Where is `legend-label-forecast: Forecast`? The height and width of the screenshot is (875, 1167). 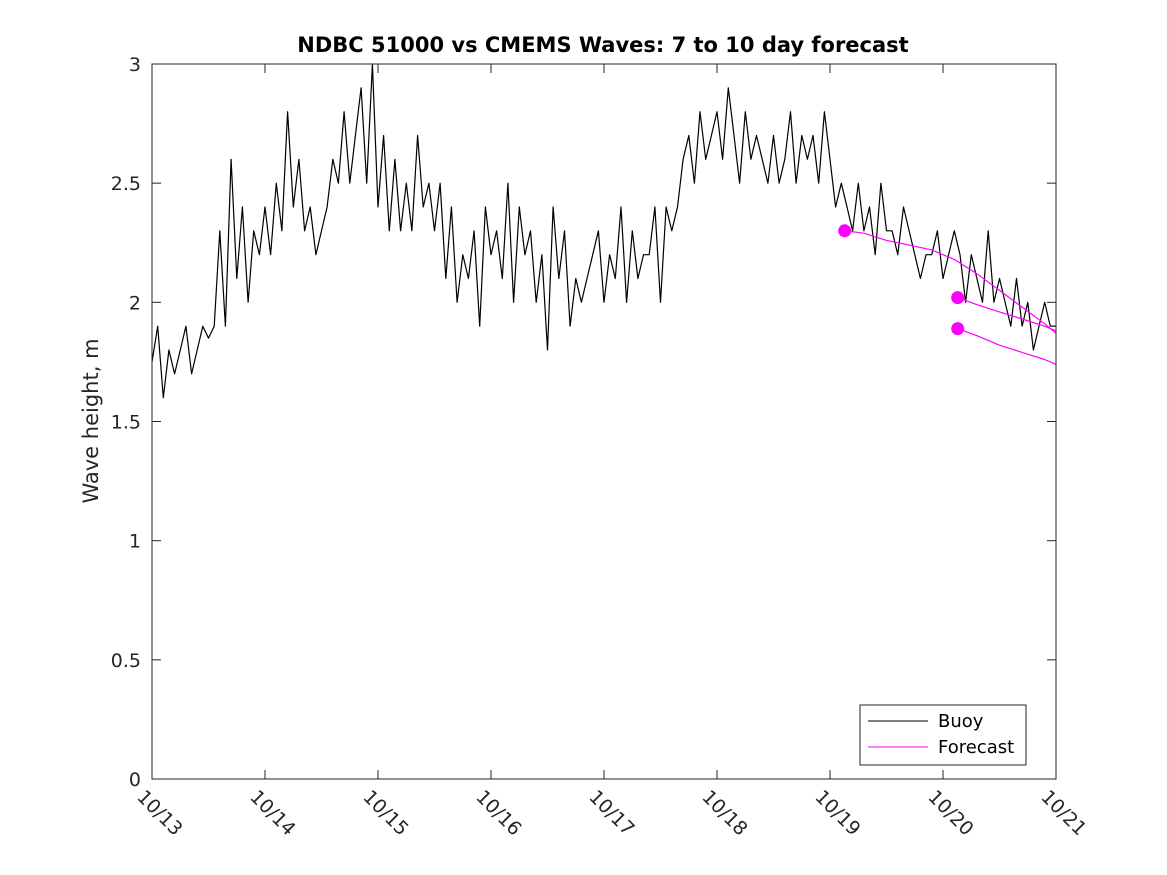 legend-label-forecast: Forecast is located at coordinates (976, 747).